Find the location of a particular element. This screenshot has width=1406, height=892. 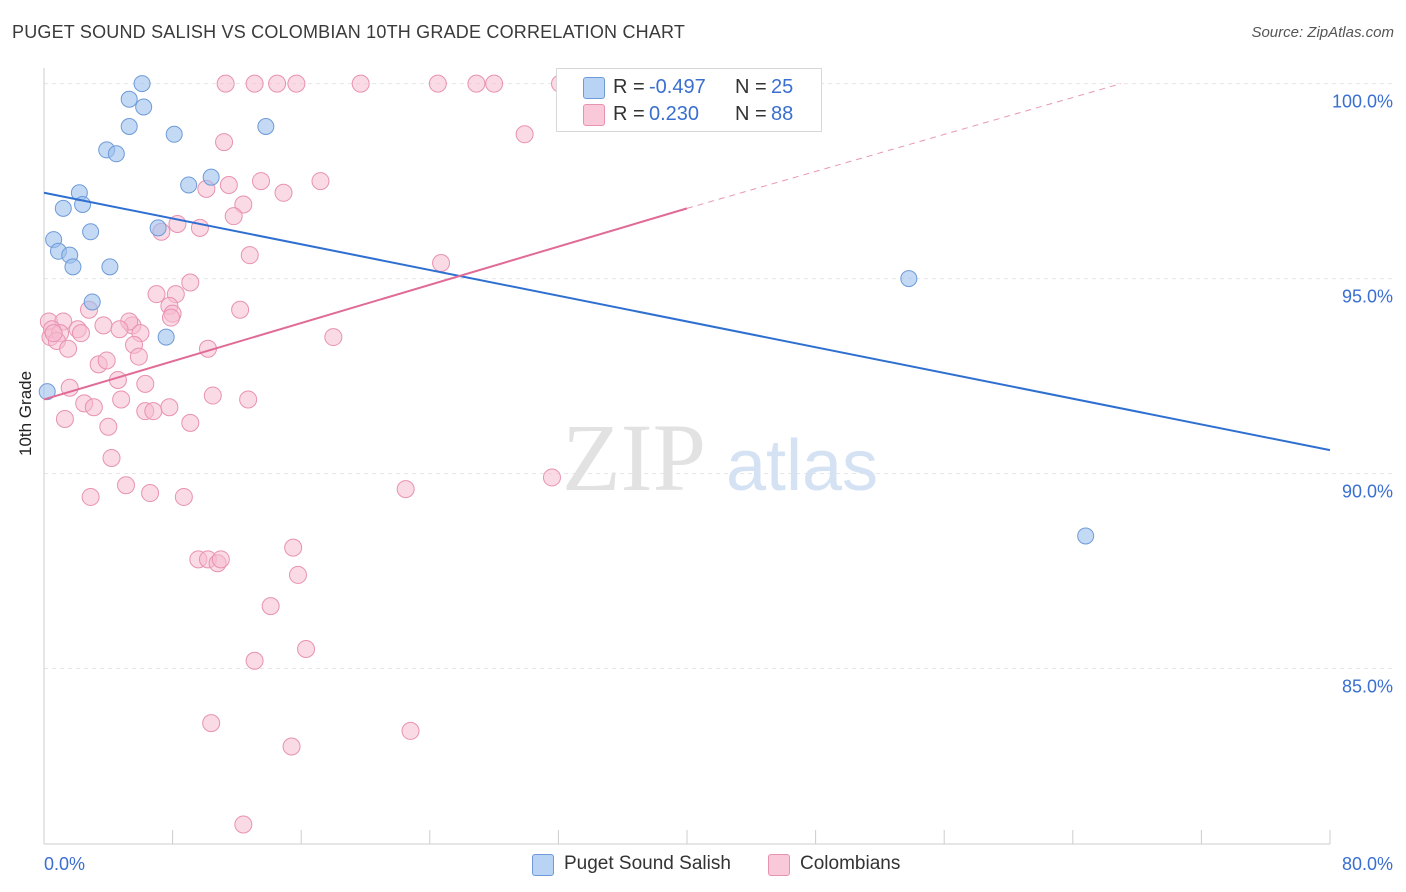

legend-label: Puget Sound Salish is located at coordinates (647, 863).